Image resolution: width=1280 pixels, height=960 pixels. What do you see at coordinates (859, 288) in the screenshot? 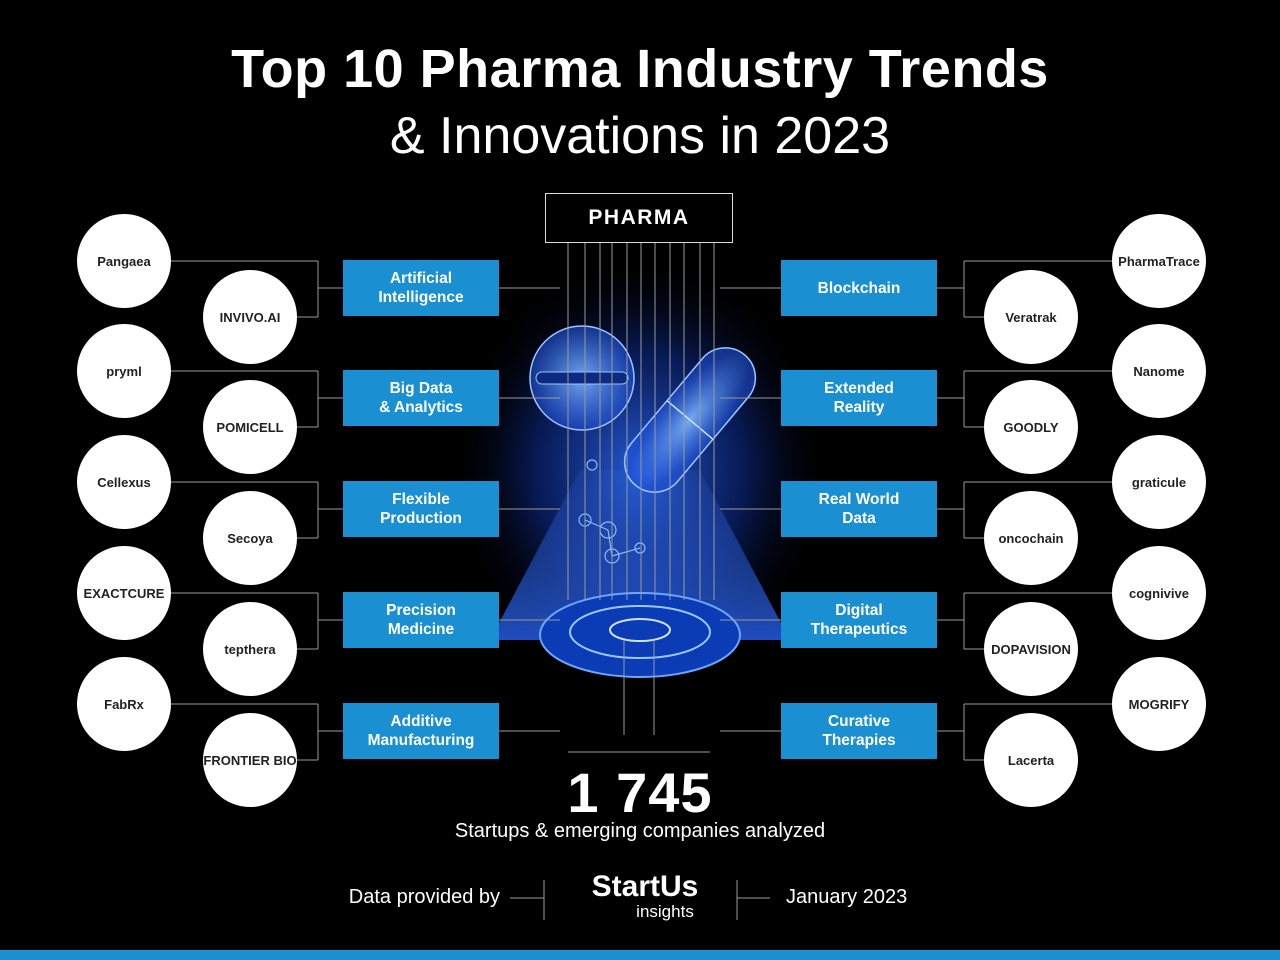
I see `trend-blockchain: Blockchain` at bounding box center [859, 288].